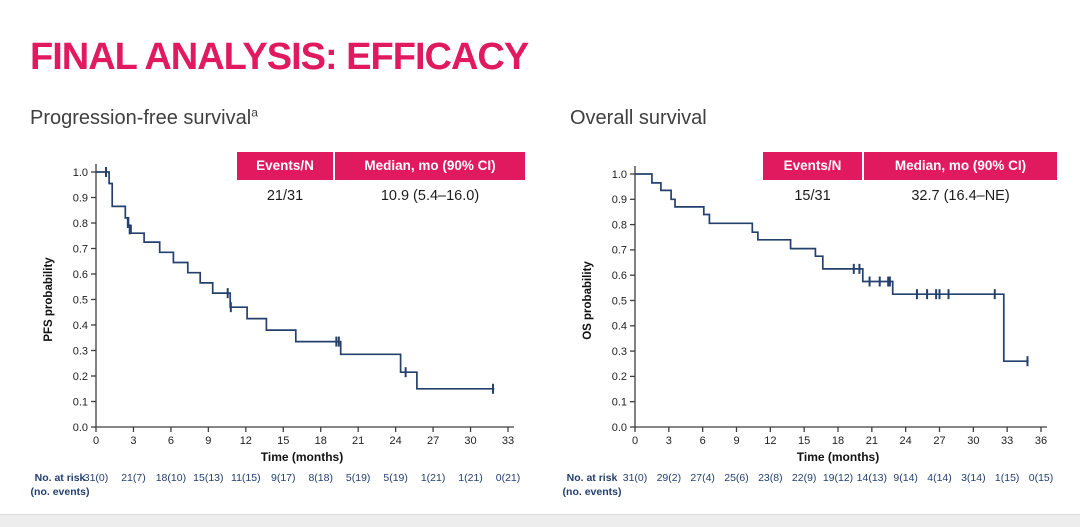 The image size is (1080, 527). What do you see at coordinates (973, 478) in the screenshot?
I see `os-at-risk-value: 3(14)` at bounding box center [973, 478].